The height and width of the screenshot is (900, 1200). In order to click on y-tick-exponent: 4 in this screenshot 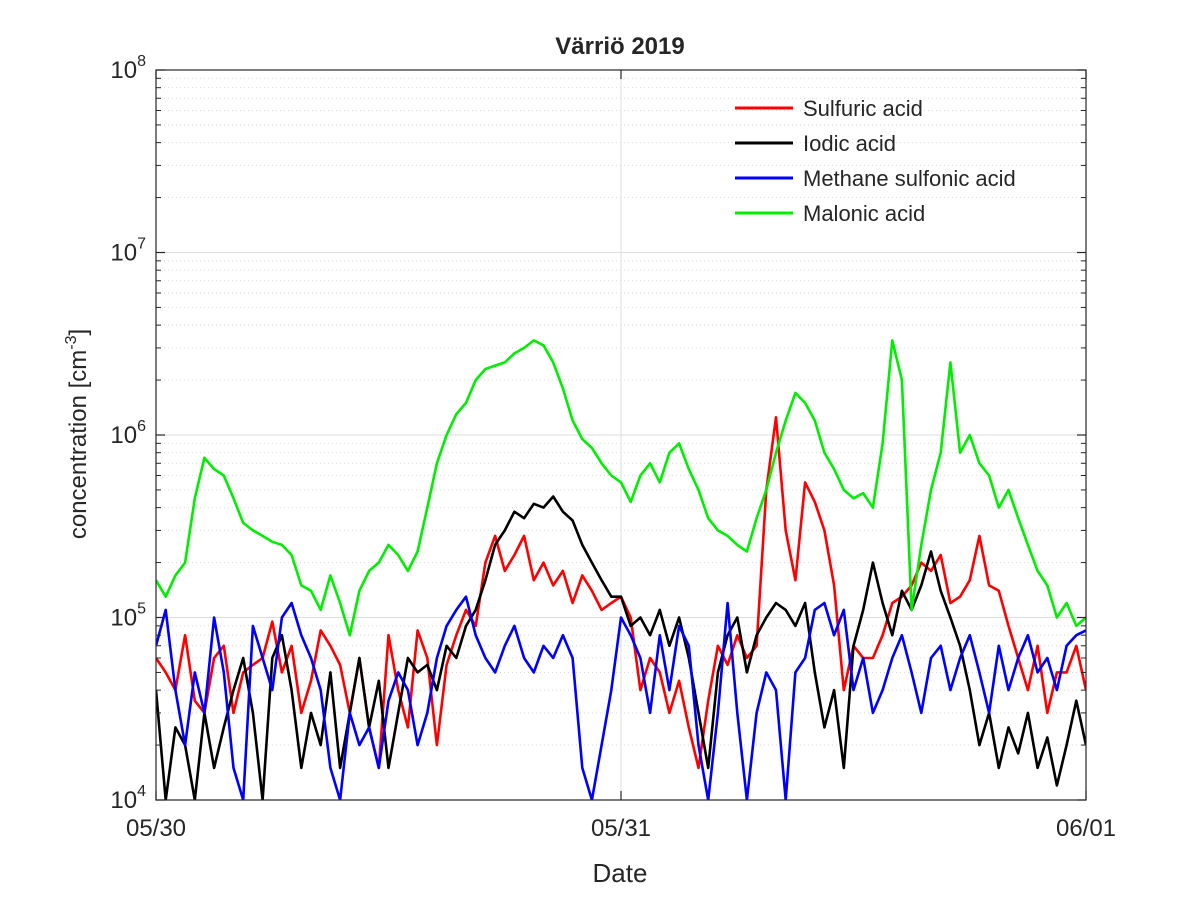, I will do `click(141, 791)`.